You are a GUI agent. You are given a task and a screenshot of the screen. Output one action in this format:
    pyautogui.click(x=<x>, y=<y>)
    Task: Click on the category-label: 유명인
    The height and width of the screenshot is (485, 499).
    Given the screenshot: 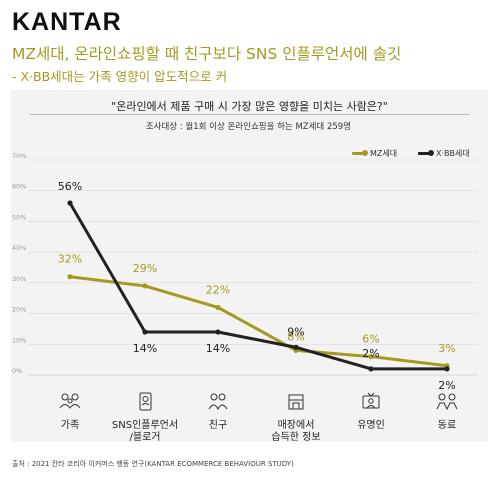 What is the action you would take?
    pyautogui.click(x=371, y=425)
    